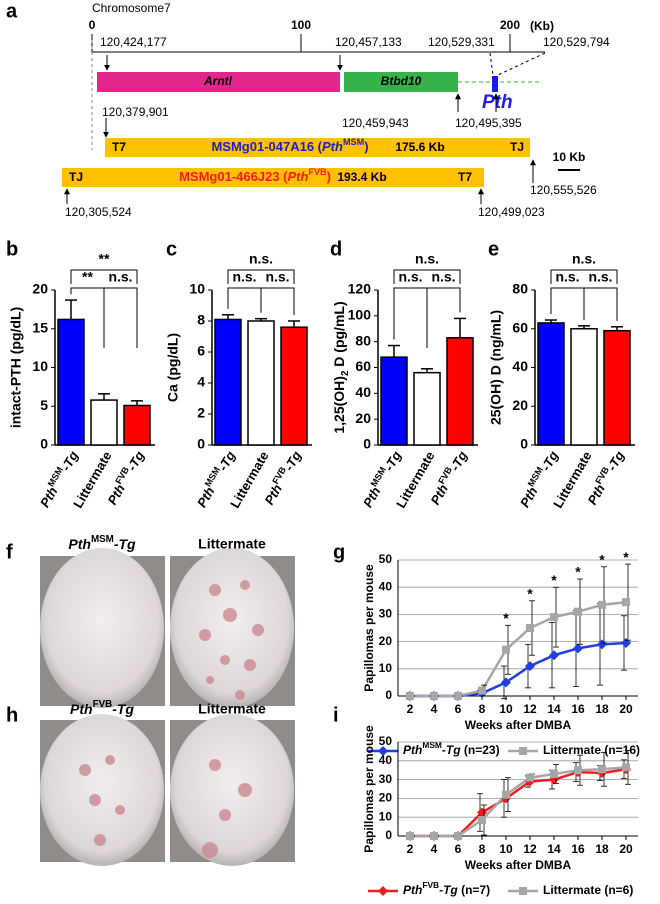  I want to click on y-tick-label: 4, so click(201, 382).